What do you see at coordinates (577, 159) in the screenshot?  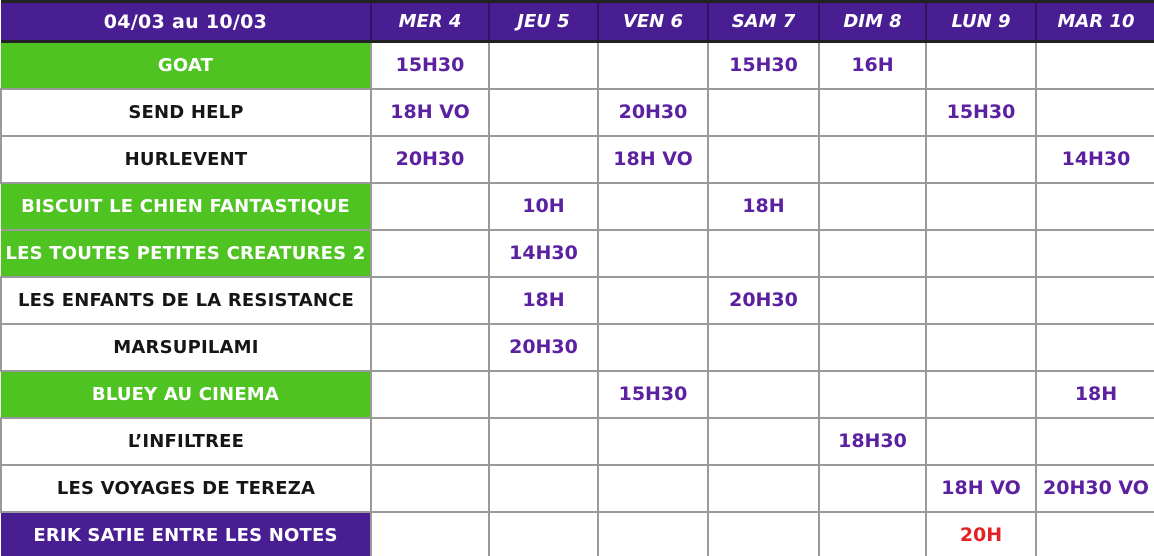 I see `movie-row: HURLEVENT 20H30 18H VO 14H30` at bounding box center [577, 159].